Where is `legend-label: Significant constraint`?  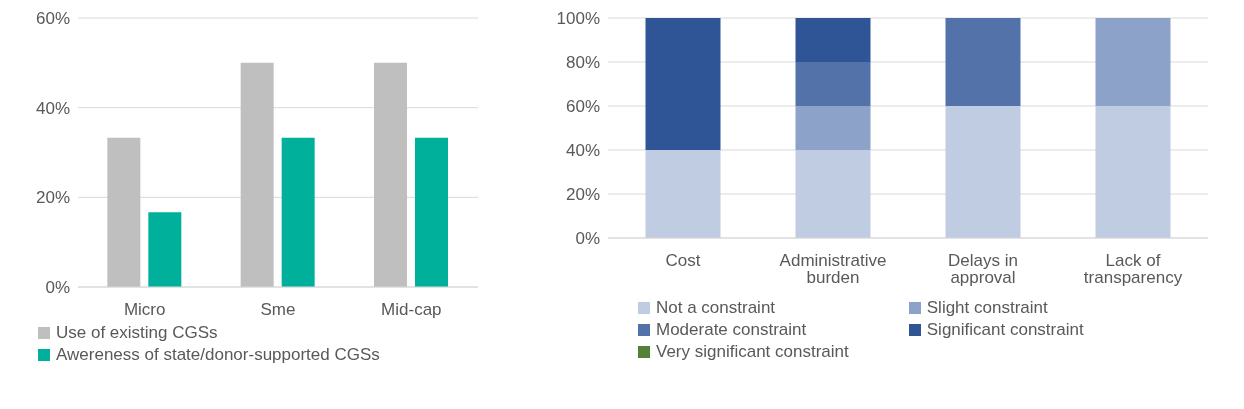
legend-label: Significant constraint is located at coordinates (1005, 330).